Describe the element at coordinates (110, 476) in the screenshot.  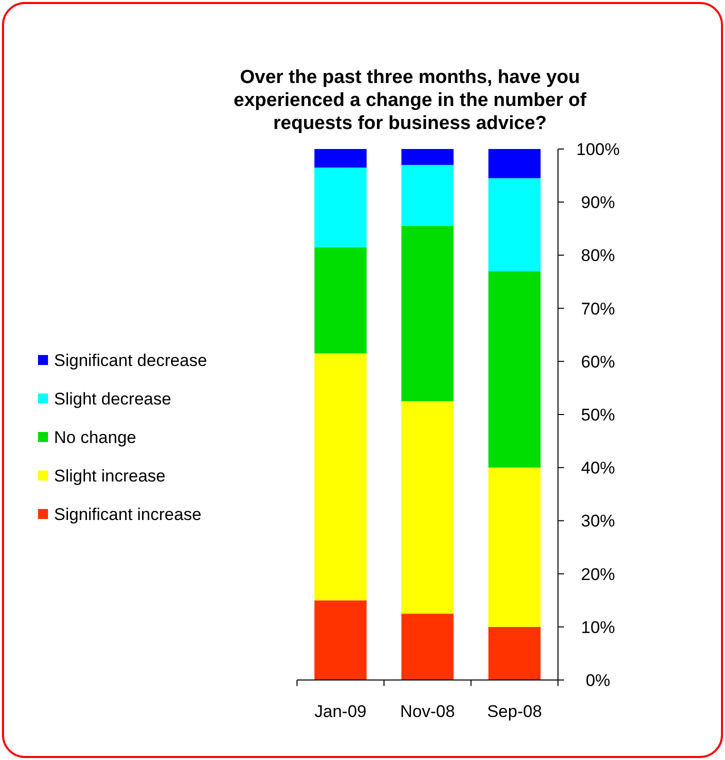
I see `legend-label: Slight increase` at that location.